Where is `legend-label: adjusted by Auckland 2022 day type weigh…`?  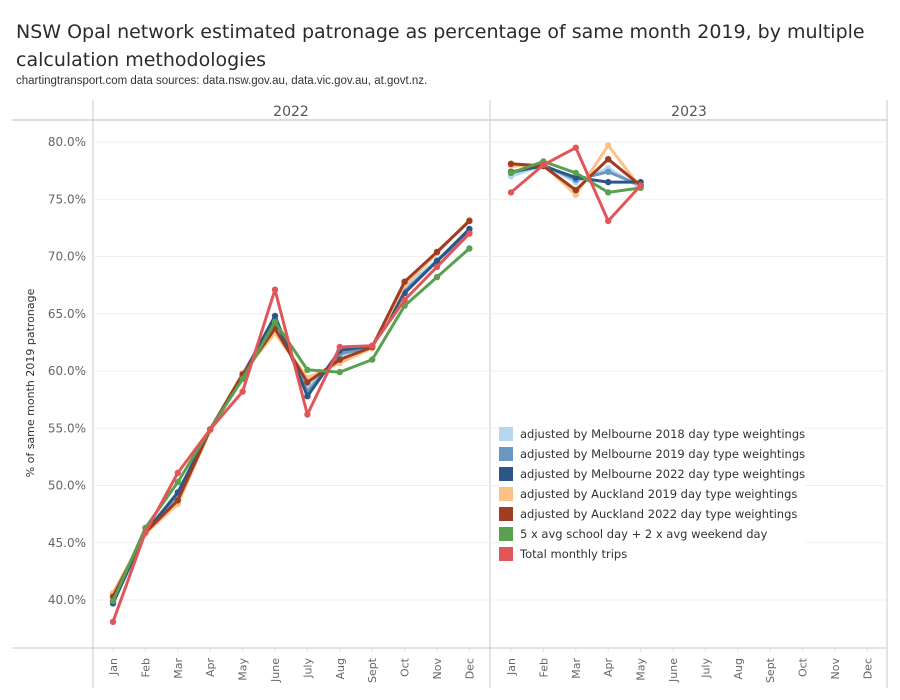 legend-label: adjusted by Auckland 2022 day type weigh… is located at coordinates (659, 514).